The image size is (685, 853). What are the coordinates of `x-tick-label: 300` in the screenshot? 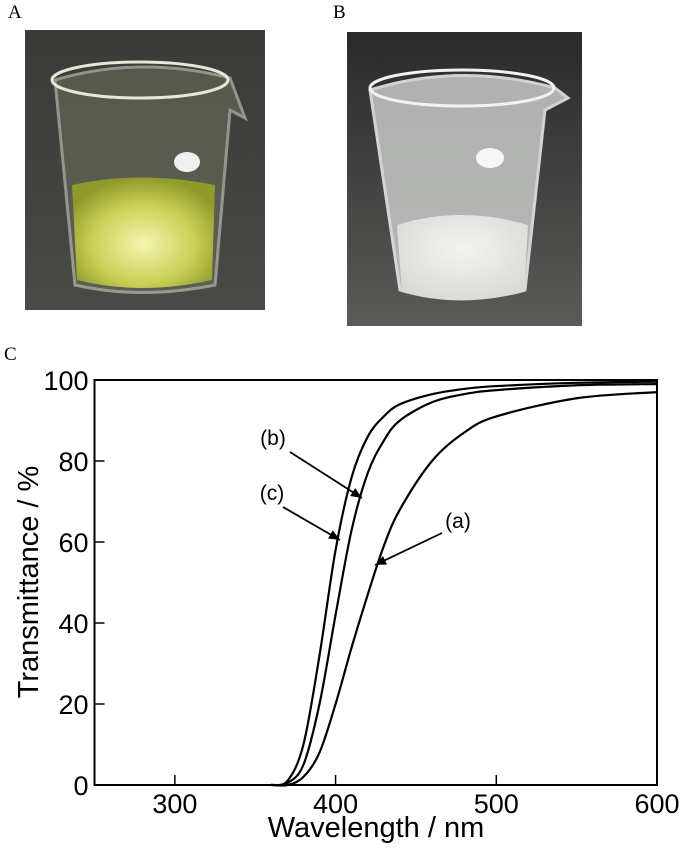 It's located at (174, 804).